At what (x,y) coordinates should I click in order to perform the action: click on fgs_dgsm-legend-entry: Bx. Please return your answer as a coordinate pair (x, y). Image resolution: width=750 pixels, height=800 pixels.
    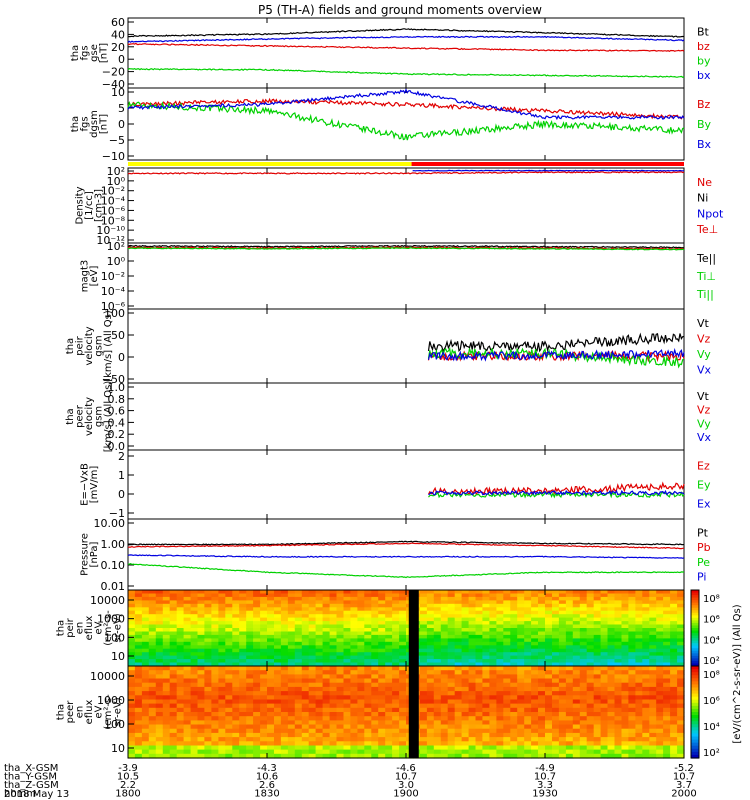
    Looking at the image, I should click on (704, 144).